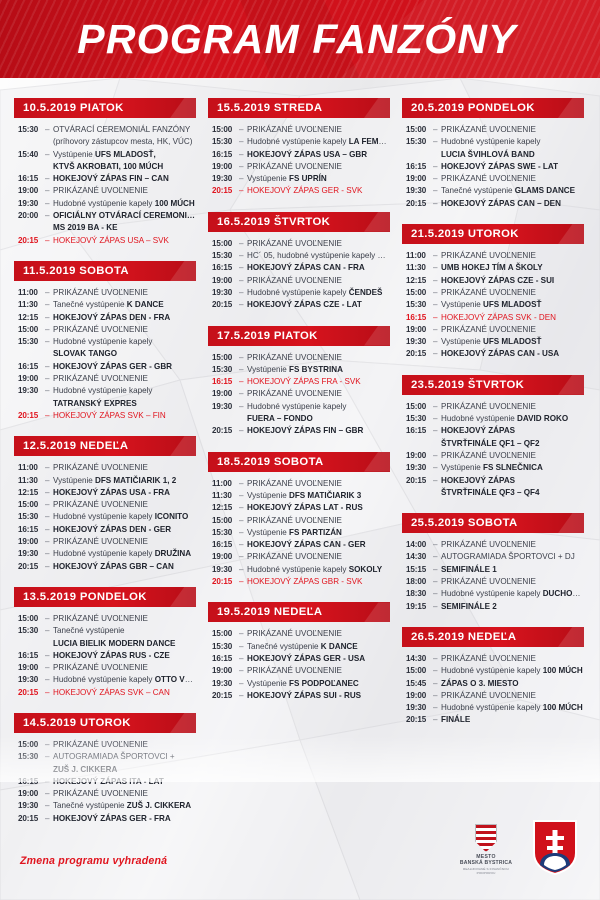 This screenshot has width=600, height=900. Describe the element at coordinates (28, 216) in the screenshot. I see `entry-time: 20:00` at that location.